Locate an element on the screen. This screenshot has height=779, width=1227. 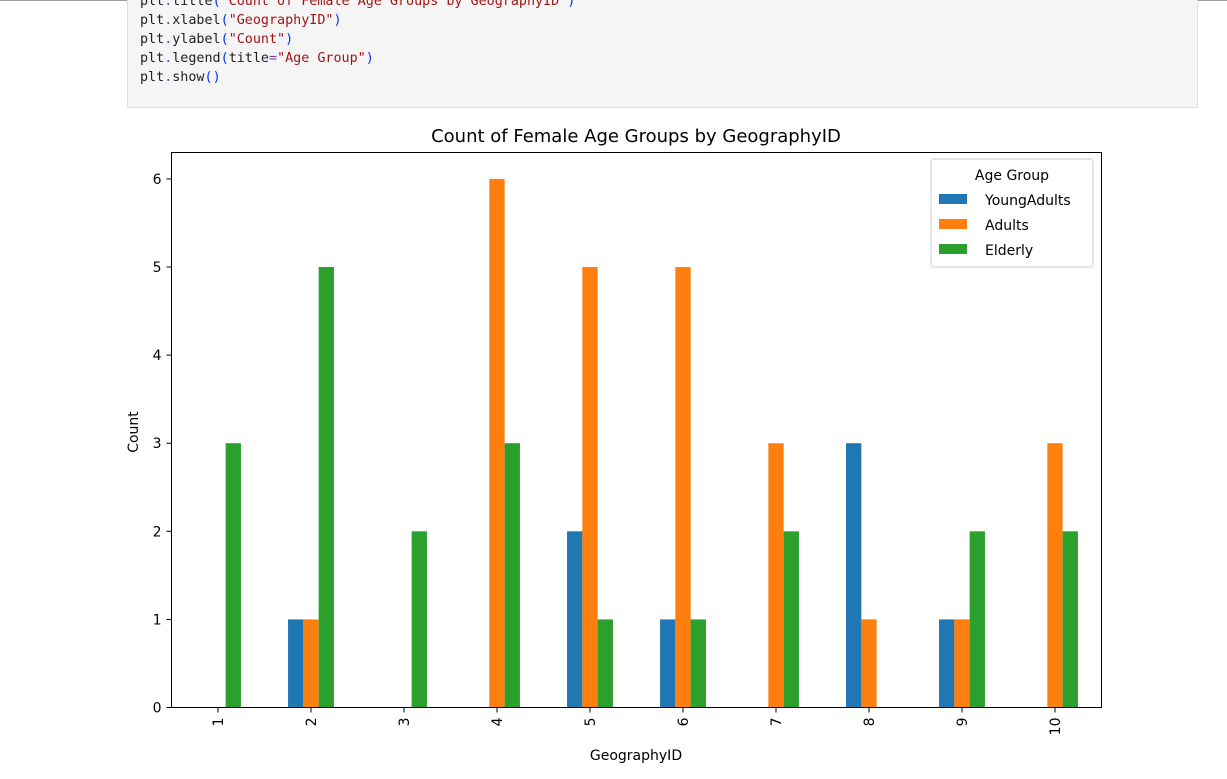
code-line: plt.legend(title="Age Group") is located at coordinates (357, 58).